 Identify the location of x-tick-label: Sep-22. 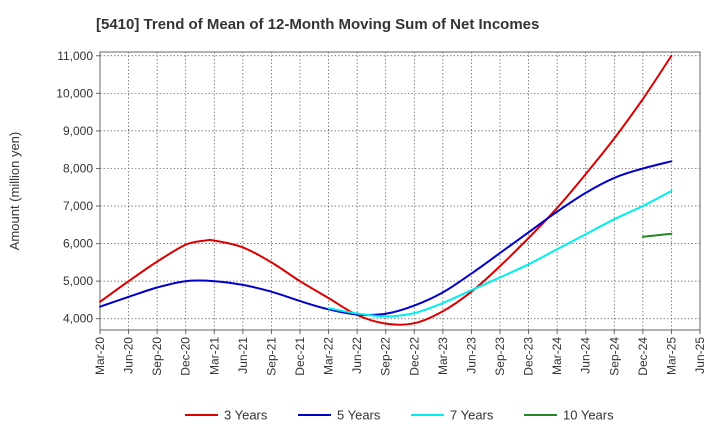
(386, 356).